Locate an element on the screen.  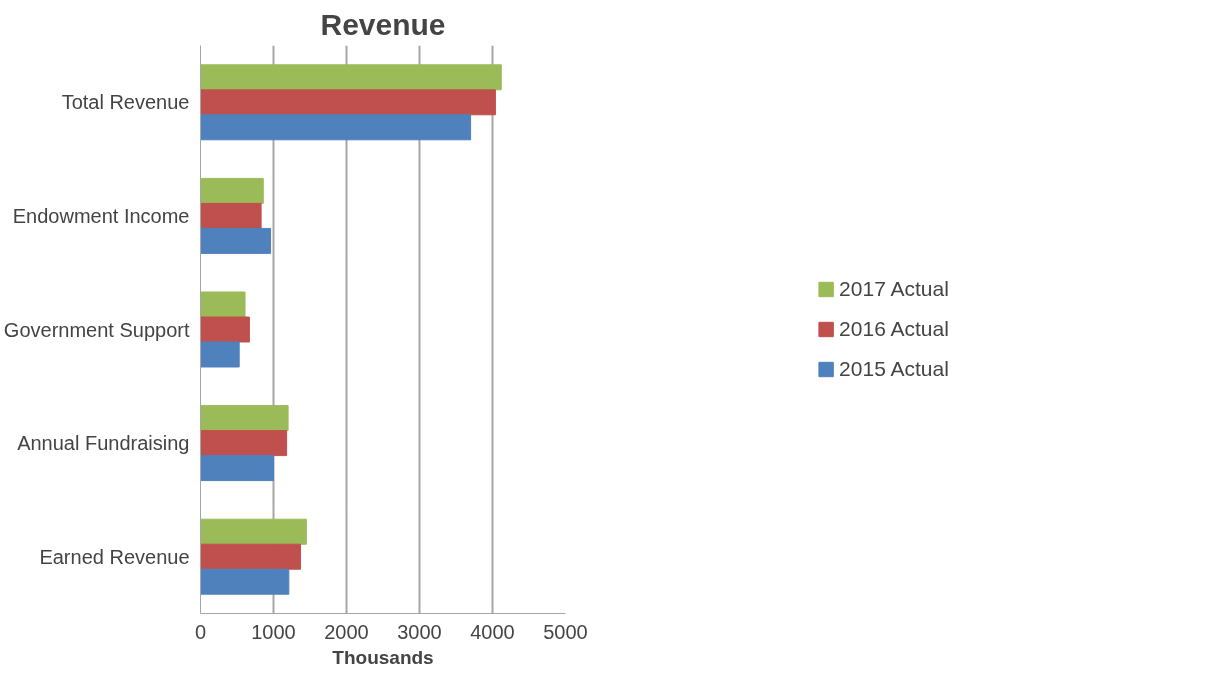
x-axis-title: Thousands is located at coordinates (383, 657).